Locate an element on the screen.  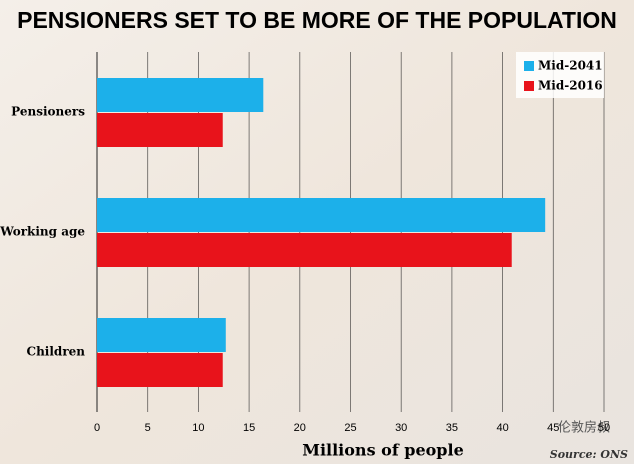
x-tick-label: 15 is located at coordinates (249, 428).